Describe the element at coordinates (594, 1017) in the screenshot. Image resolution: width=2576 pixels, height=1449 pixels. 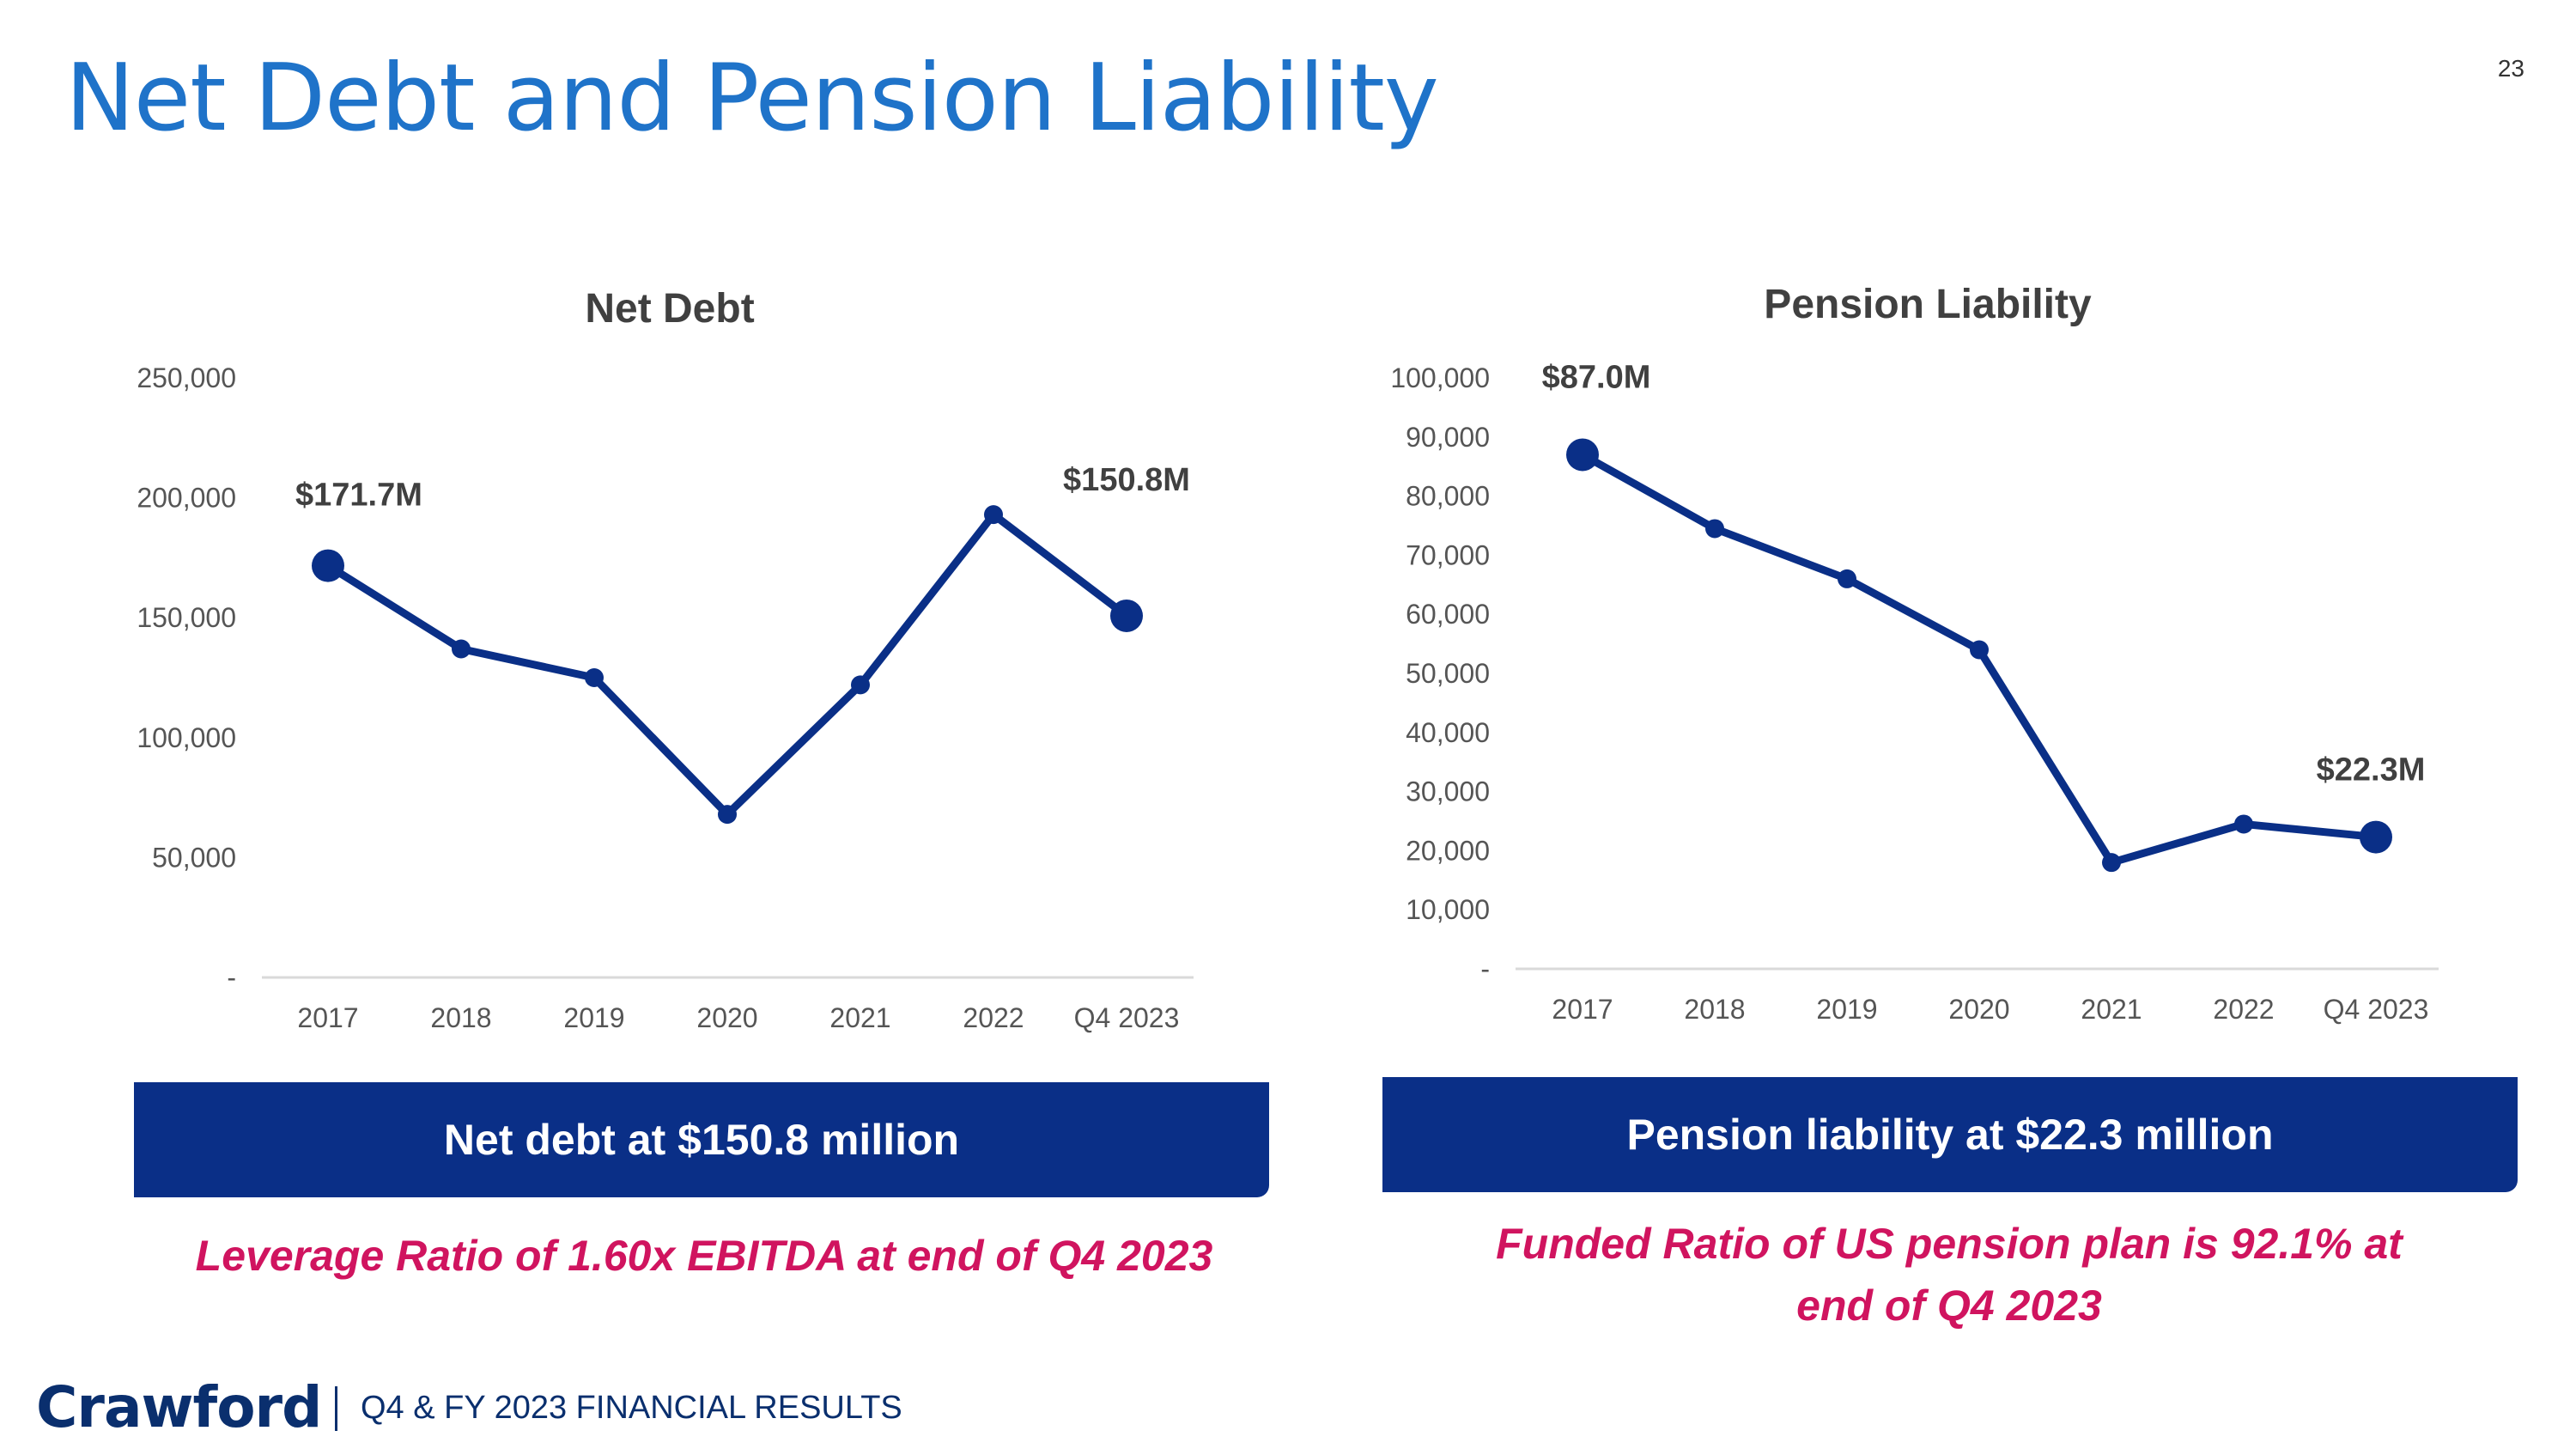
I see `net-debt-x-tick-label: 2019` at that location.